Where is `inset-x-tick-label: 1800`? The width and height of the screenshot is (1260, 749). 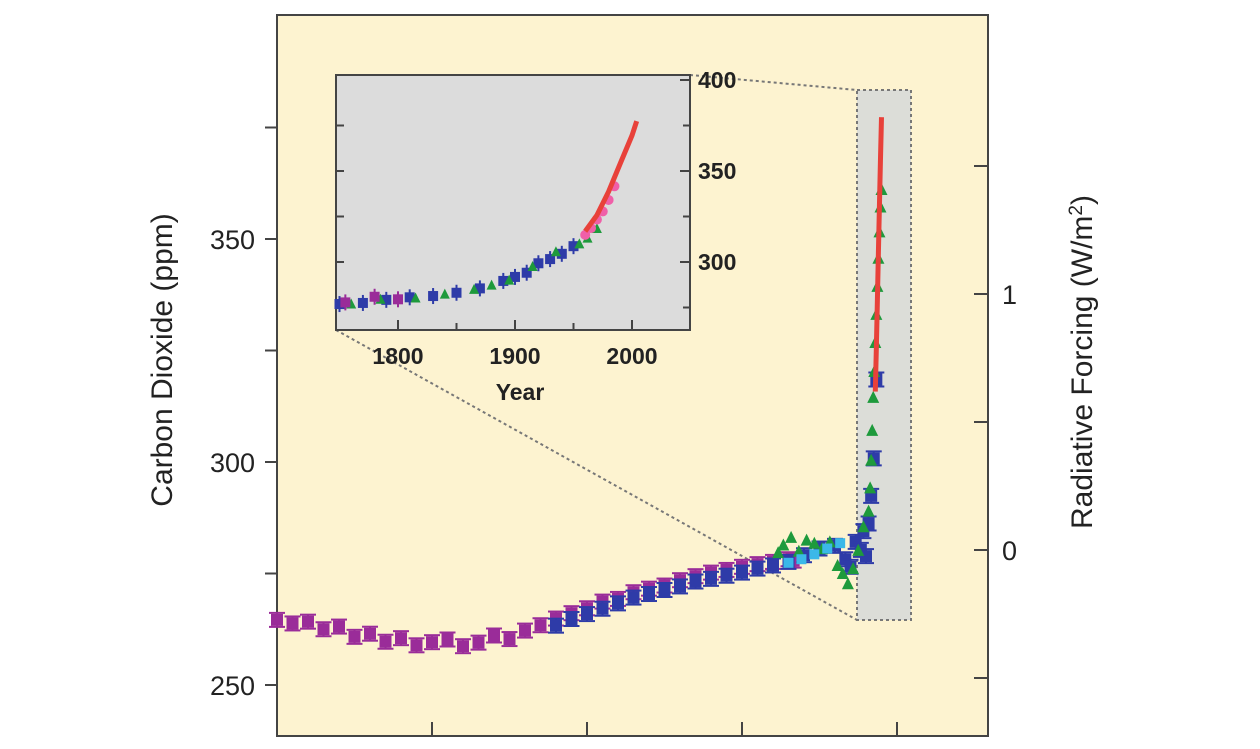
inset-x-tick-label: 1800 is located at coordinates (397, 356).